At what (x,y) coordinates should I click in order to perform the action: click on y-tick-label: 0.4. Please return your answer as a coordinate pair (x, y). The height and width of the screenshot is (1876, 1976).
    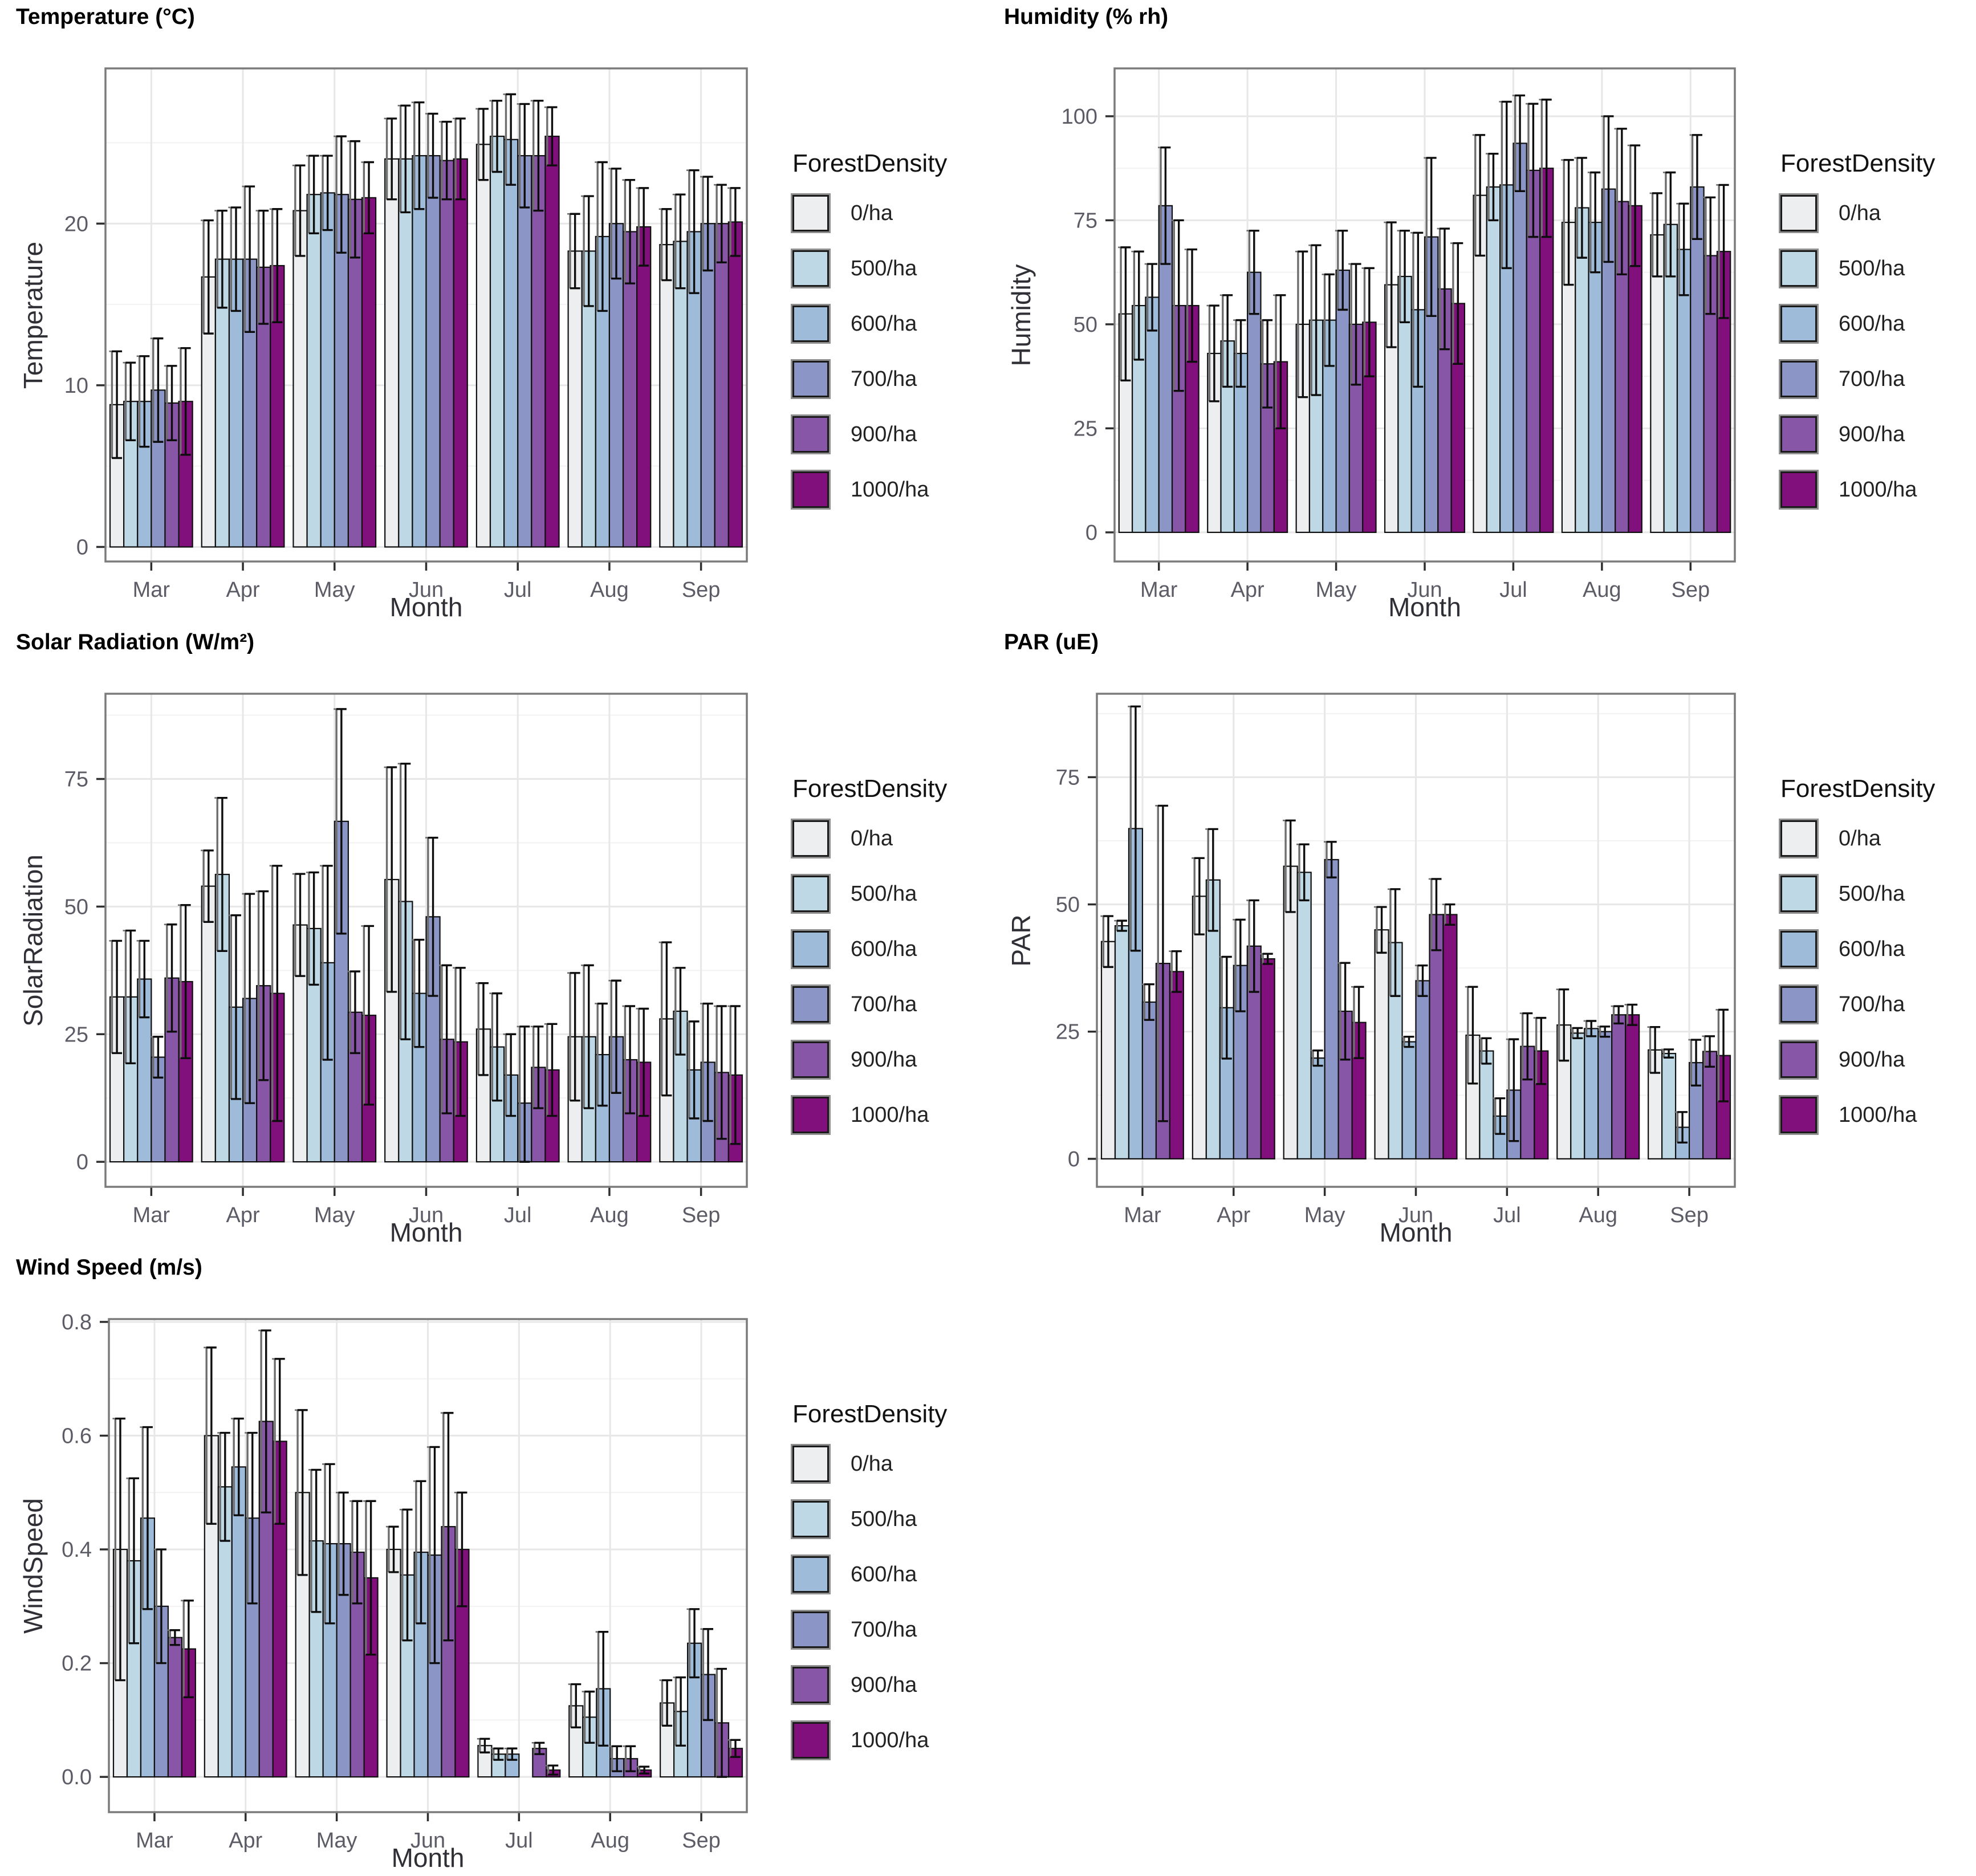
    Looking at the image, I should click on (77, 1550).